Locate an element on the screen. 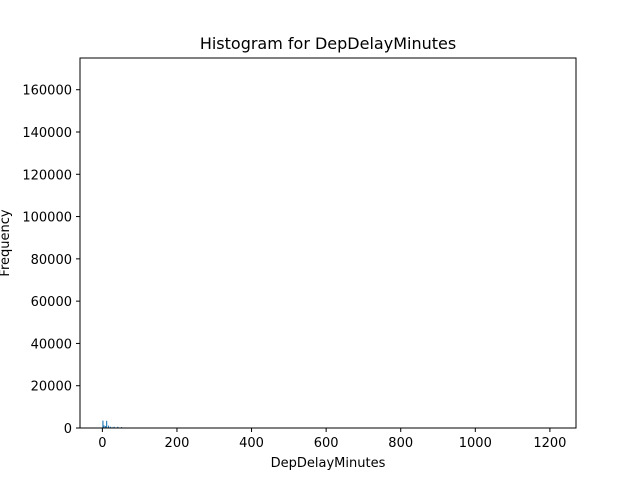 The height and width of the screenshot is (480, 640). y-tick-label: 160000 is located at coordinates (47, 91).